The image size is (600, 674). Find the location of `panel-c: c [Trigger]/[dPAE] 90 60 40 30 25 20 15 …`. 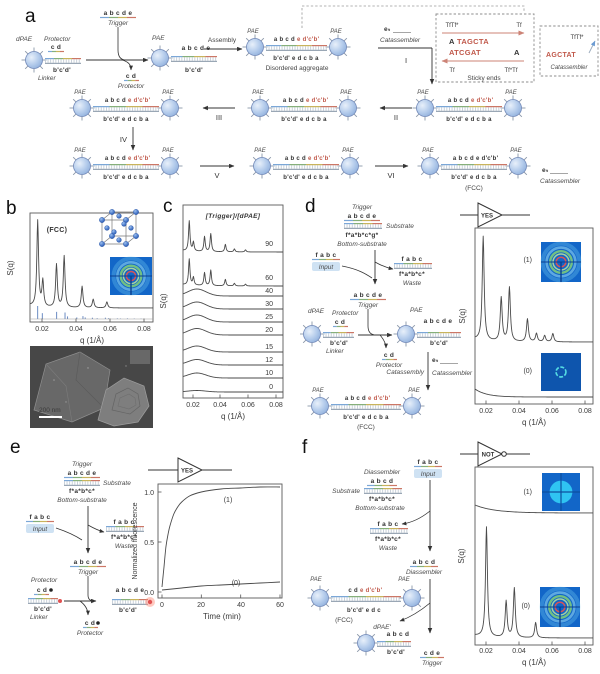

panel-c: c [Trigger]/[dPAE] 90 60 40 30 25 20 15 … is located at coordinates (221, 308).